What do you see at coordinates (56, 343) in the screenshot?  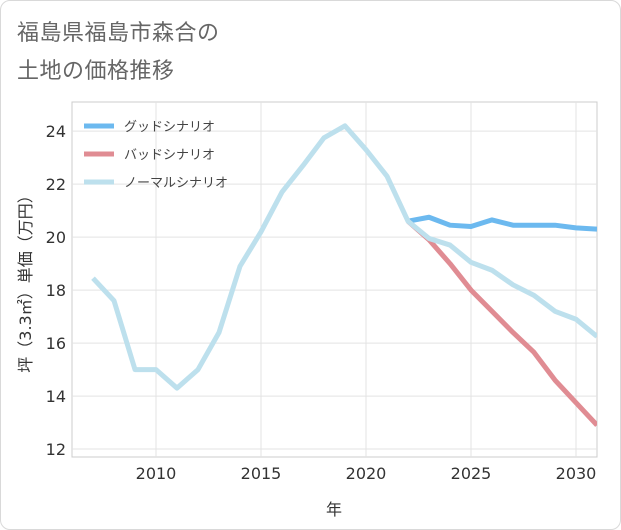 I see `y-tick-label: 16` at bounding box center [56, 343].